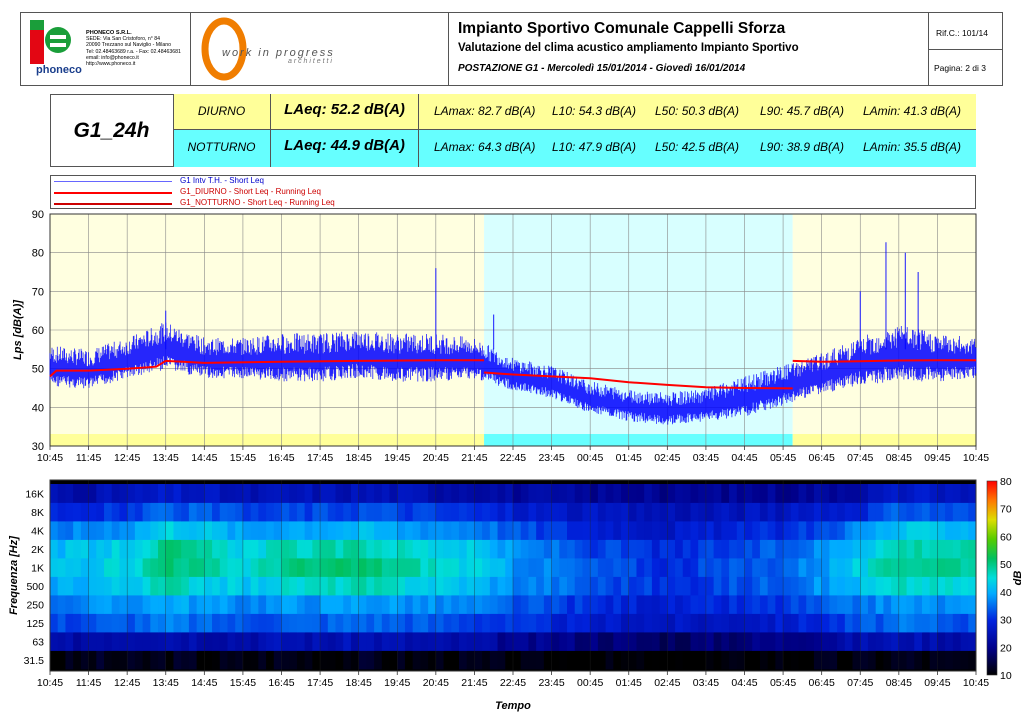 This screenshot has width=1024, height=724. Describe the element at coordinates (697, 147) in the screenshot. I see `l50-night: L50: 42.5 dB(A)` at that location.